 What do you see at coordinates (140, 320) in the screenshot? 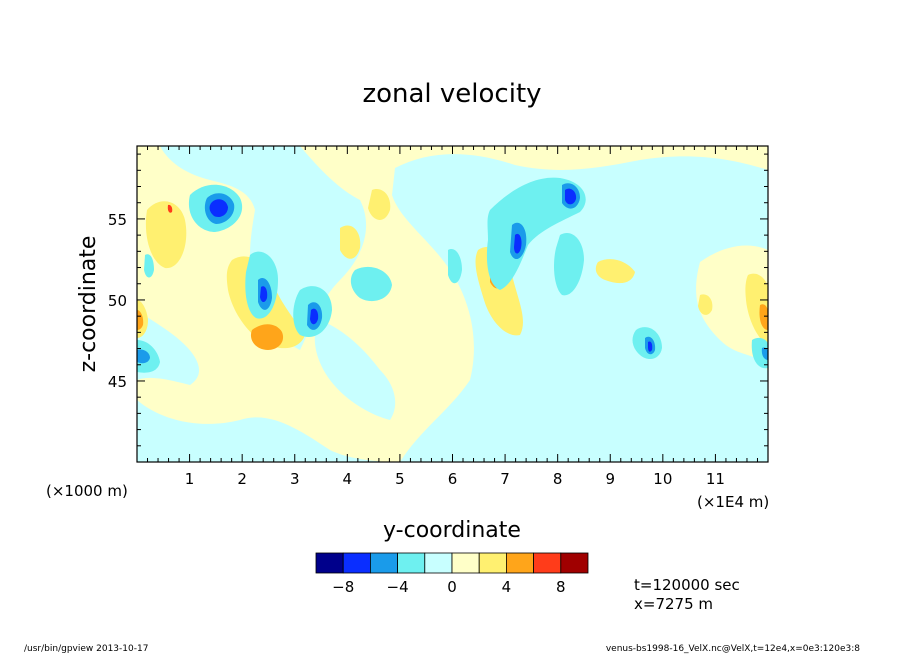
I see `strong-positive-core-west-edge` at bounding box center [140, 320].